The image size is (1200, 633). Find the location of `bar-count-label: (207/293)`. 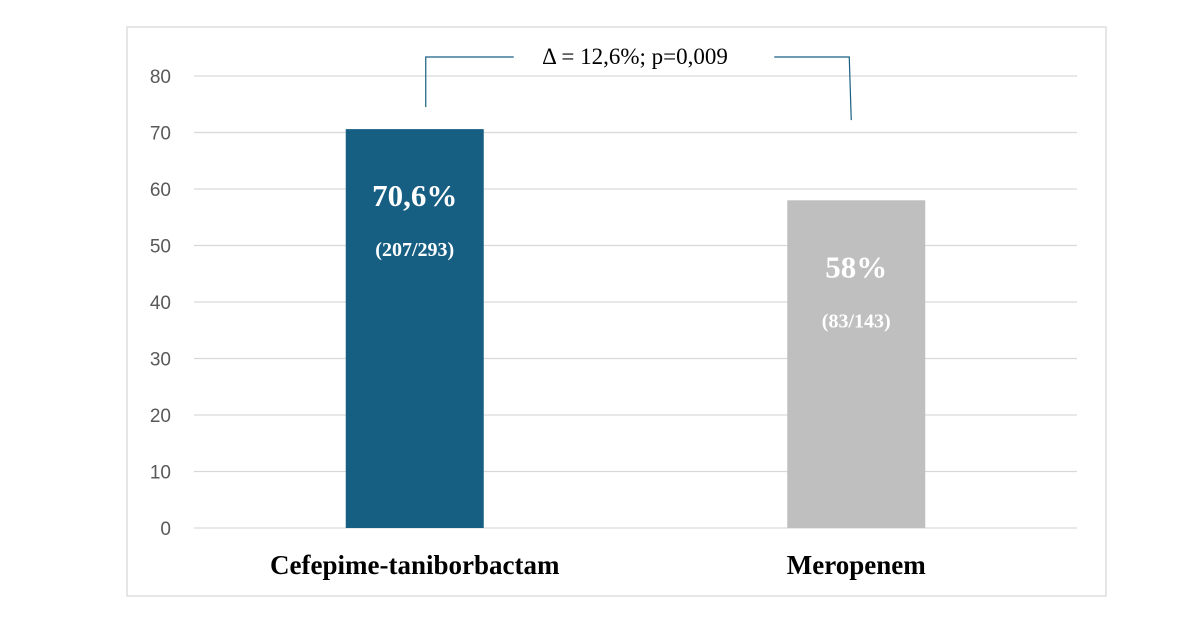

bar-count-label: (207/293) is located at coordinates (414, 250).